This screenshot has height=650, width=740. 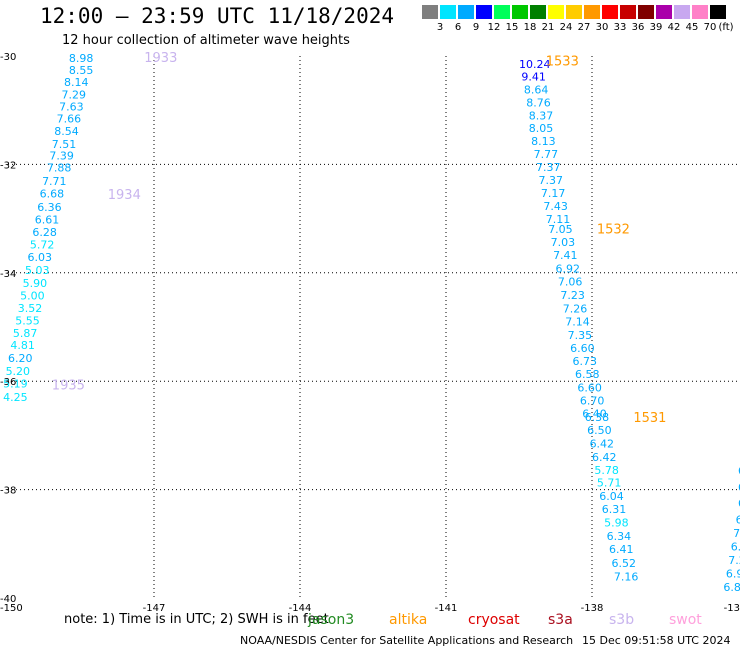 What do you see at coordinates (39, 257) in the screenshot?
I see `swh-label: 6.03` at bounding box center [39, 257].